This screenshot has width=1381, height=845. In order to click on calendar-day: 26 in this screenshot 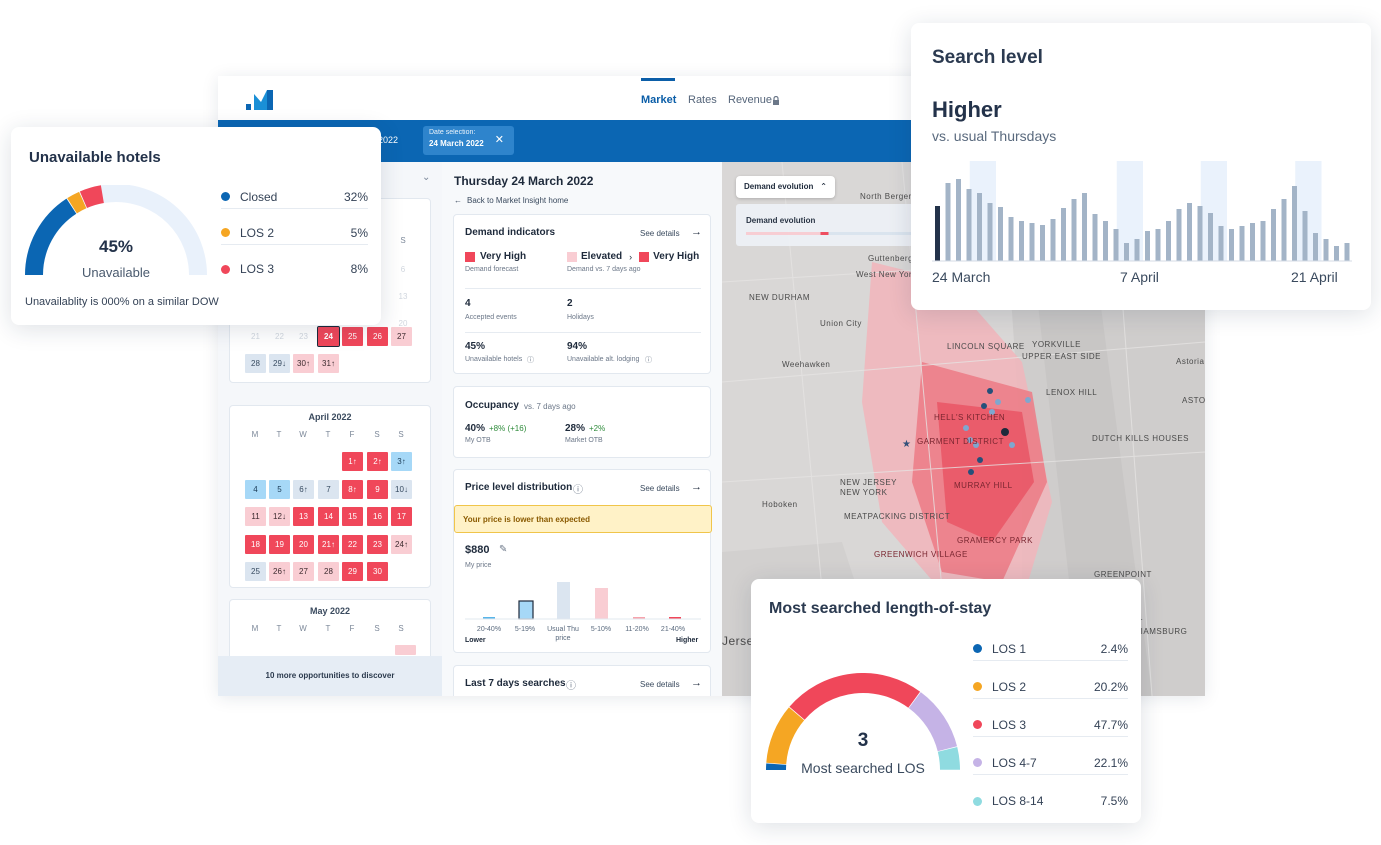, I will do `click(377, 336)`.